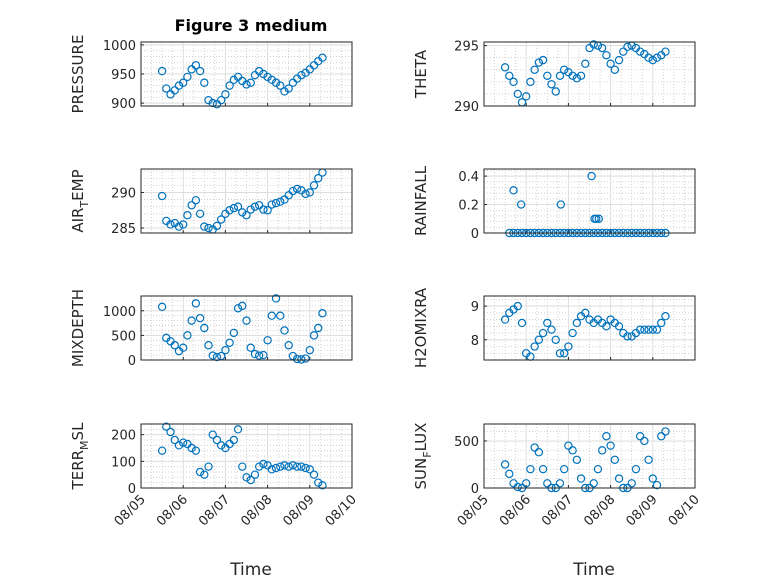 The height and width of the screenshot is (583, 778). I want to click on subplot-air_temp: 285 290 AIRTEMP, so click(211, 202).